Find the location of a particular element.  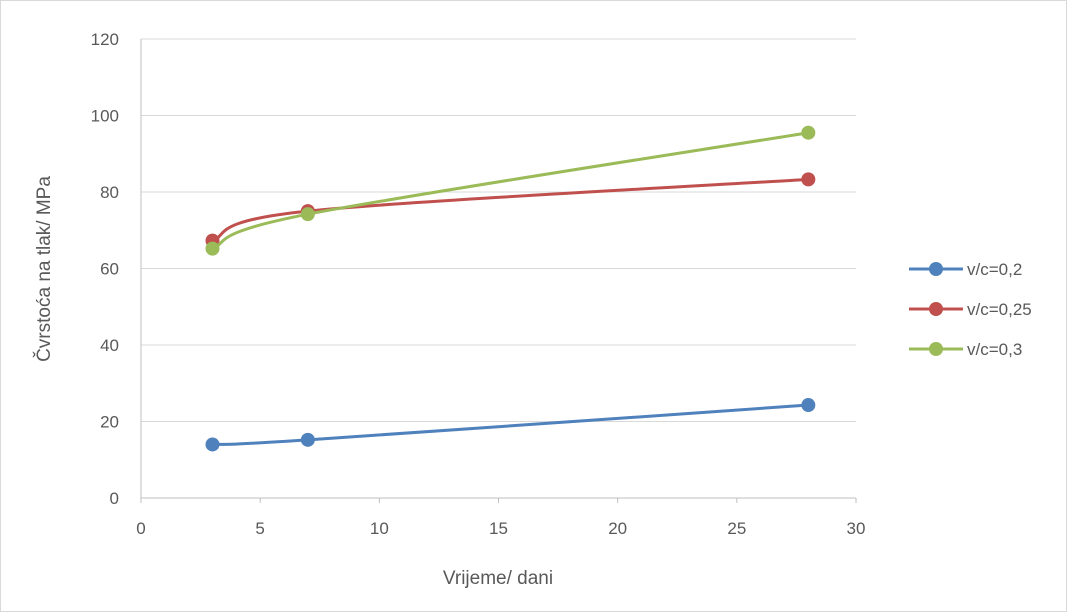

y-tick-label-80: 80 is located at coordinates (109, 192).